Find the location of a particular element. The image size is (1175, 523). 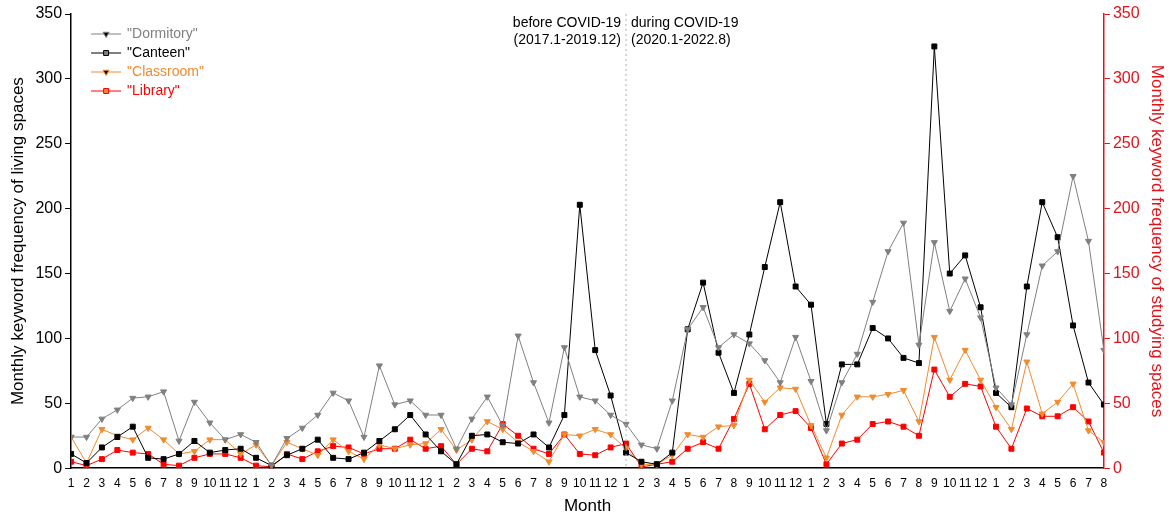

y2-tick-label: 300 is located at coordinates (1126, 78).